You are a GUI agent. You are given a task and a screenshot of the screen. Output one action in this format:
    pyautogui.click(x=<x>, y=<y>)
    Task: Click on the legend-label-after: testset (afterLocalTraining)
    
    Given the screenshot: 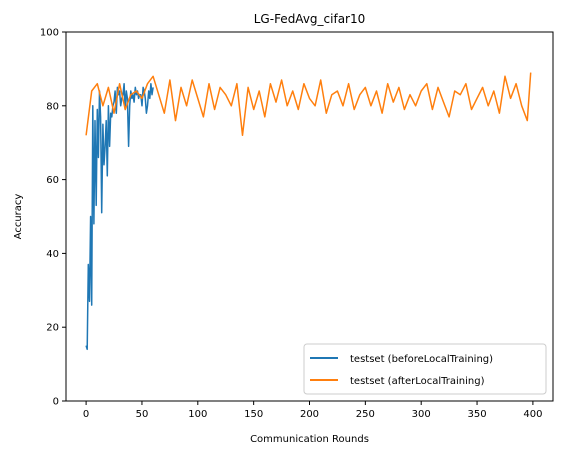 What is the action you would take?
    pyautogui.click(x=417, y=381)
    